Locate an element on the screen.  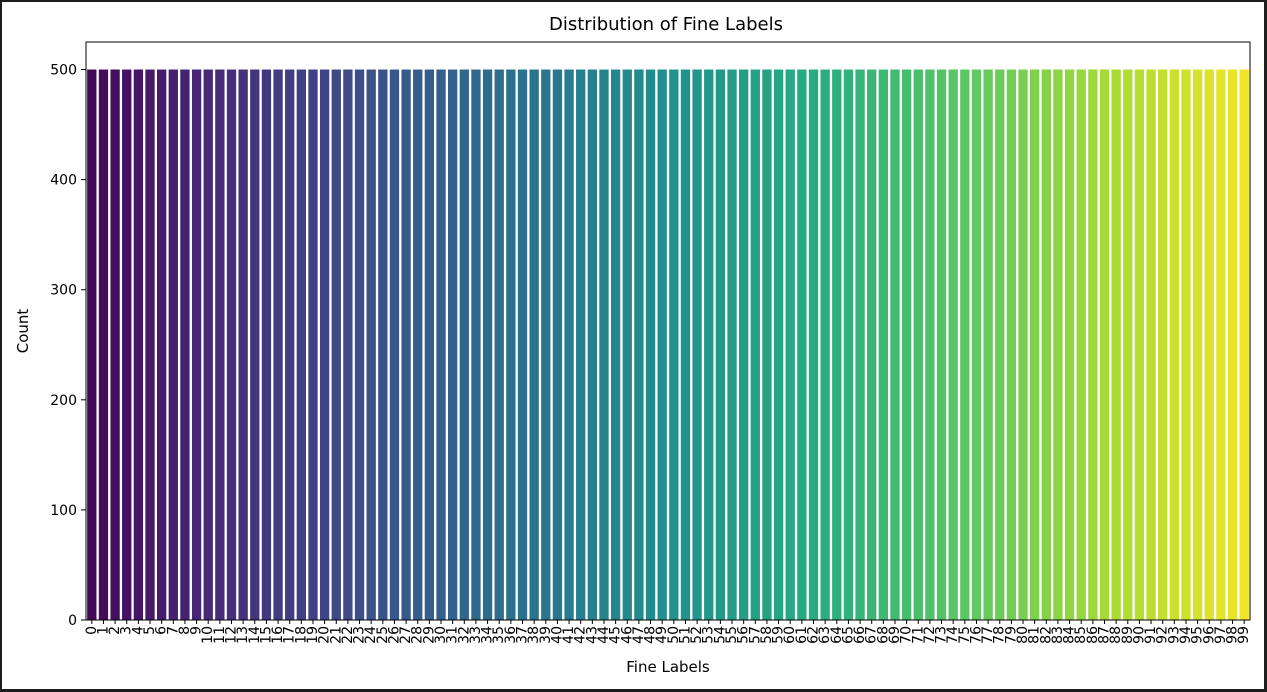
x-tick-label: 86 is located at coordinates (1093, 635).